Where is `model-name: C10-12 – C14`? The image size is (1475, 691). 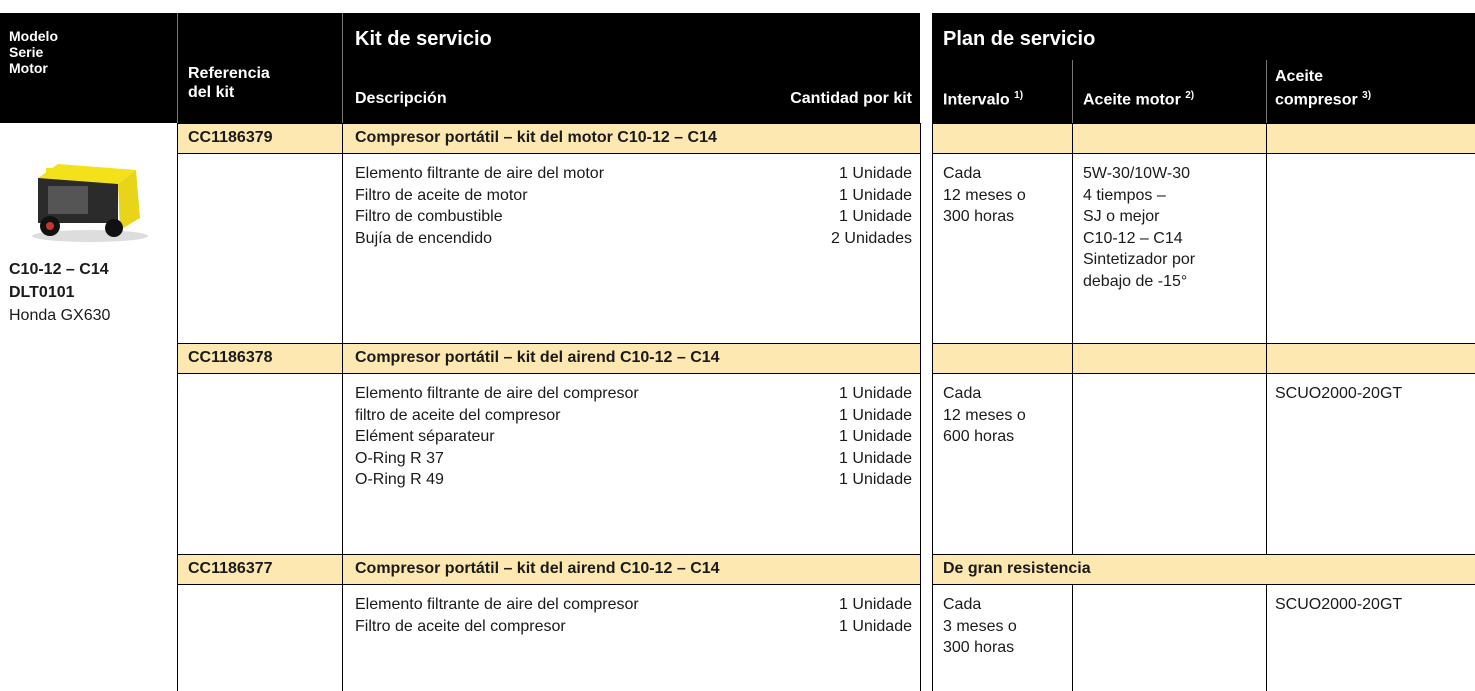 model-name: C10-12 – C14 is located at coordinates (59, 269).